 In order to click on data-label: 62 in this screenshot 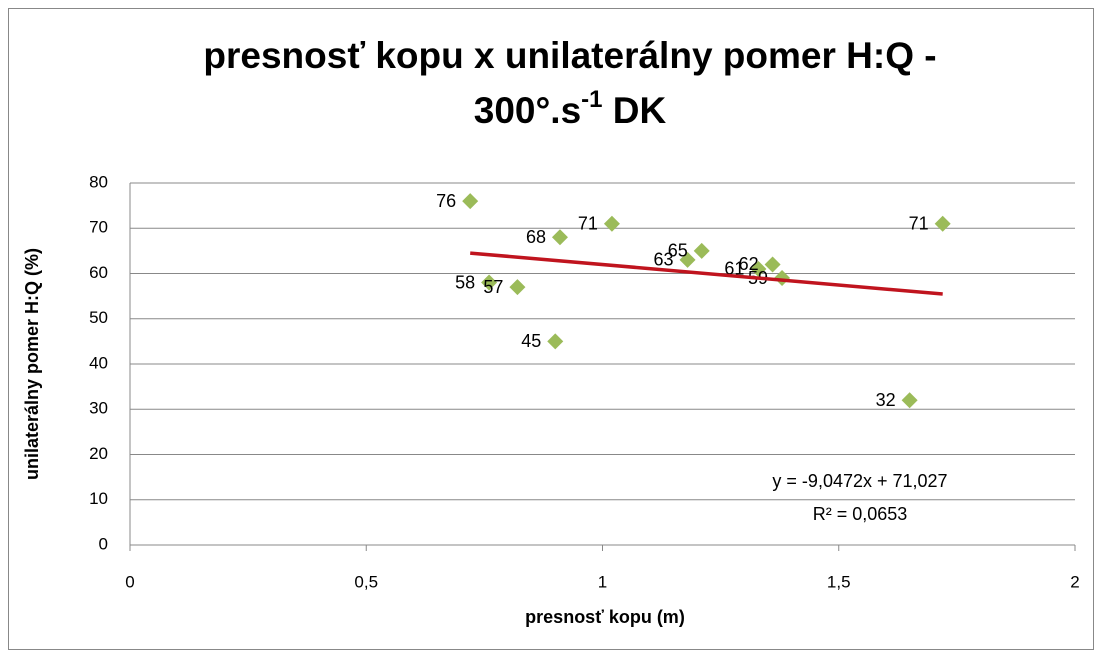, I will do `click(749, 264)`.